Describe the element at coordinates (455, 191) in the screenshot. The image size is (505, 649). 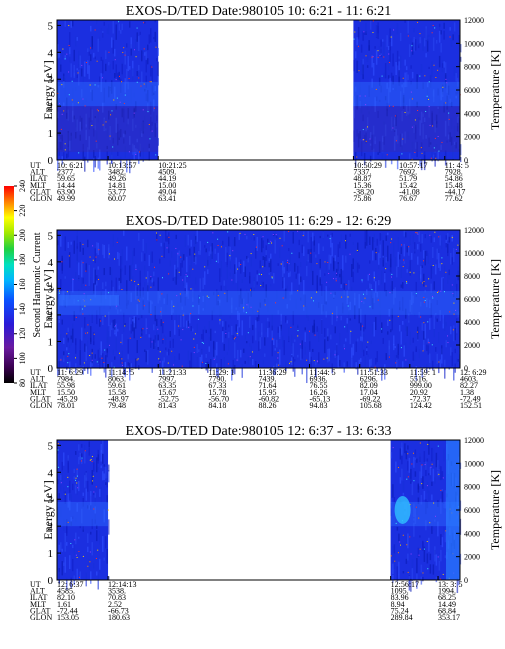
I see `ephemeris-value: -44.17` at that location.